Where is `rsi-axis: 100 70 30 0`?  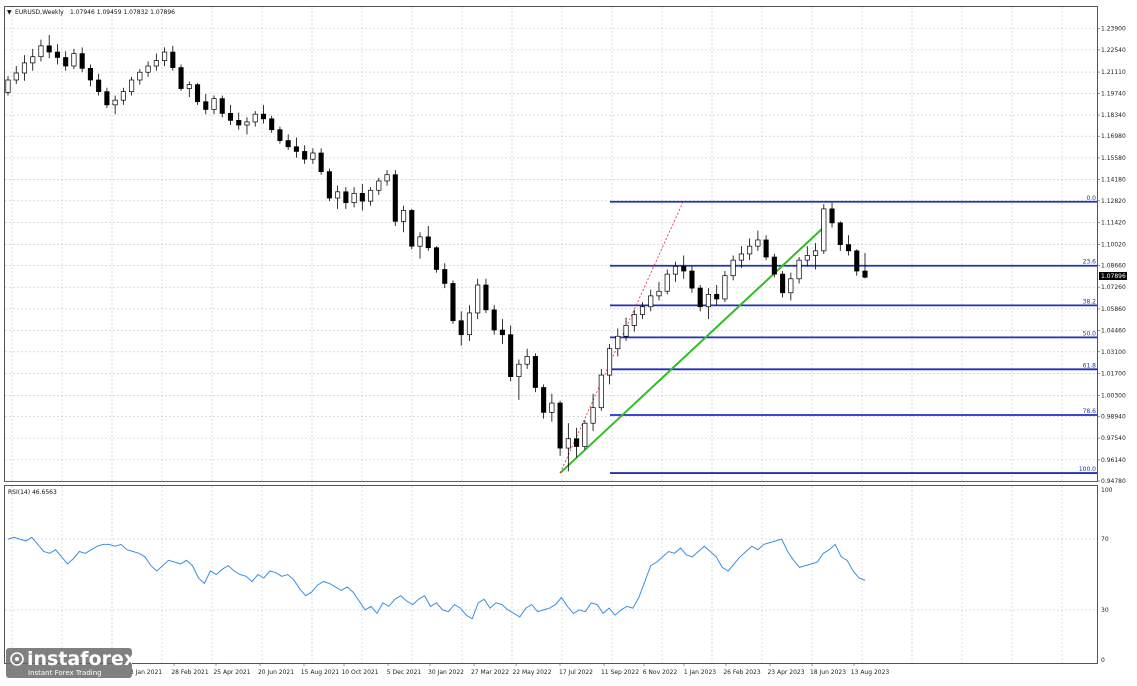
rsi-axis: 100 70 30 0 is located at coordinates (1107, 575).